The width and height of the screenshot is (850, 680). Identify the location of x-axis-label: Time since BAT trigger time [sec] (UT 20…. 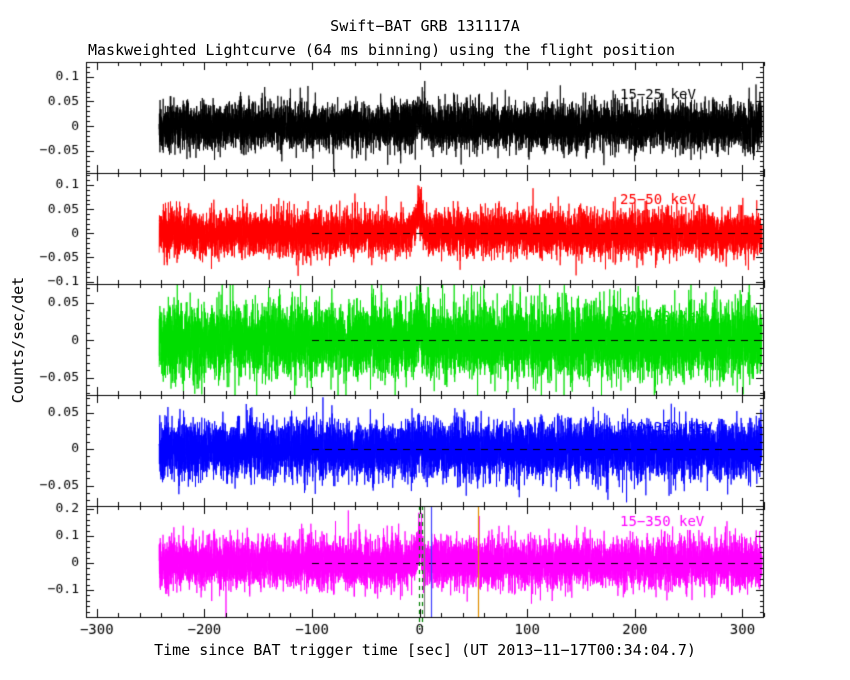
(425, 650).